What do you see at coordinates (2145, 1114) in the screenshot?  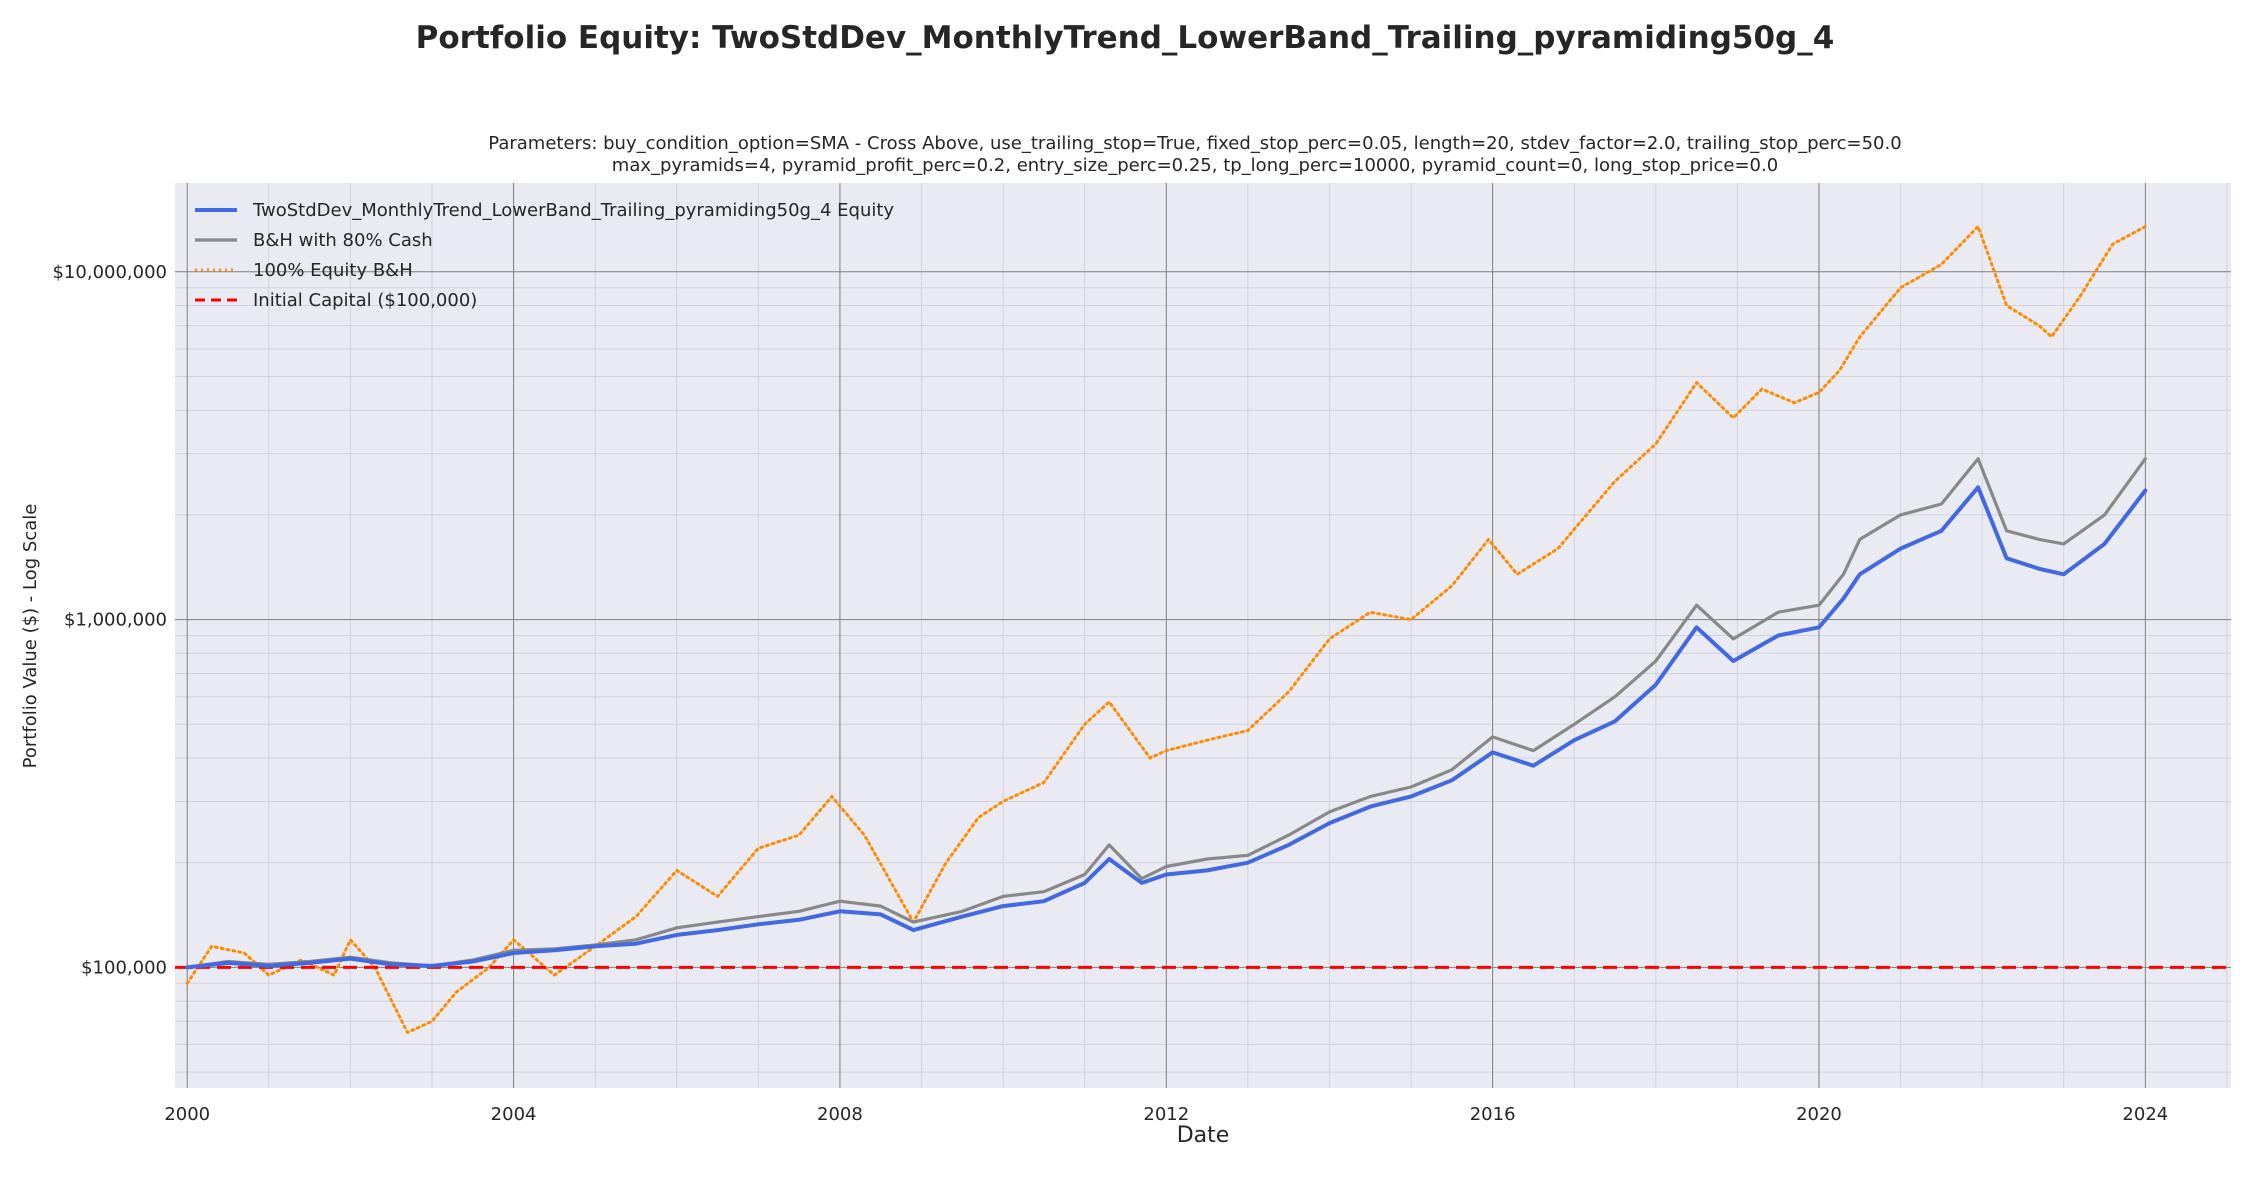 I see `x-tick-label: 2024` at bounding box center [2145, 1114].